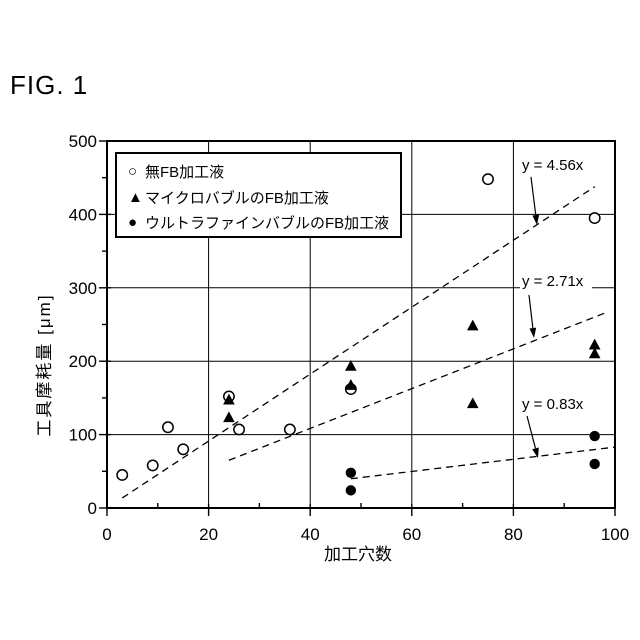  Describe the element at coordinates (83, 361) in the screenshot. I see `y-tick-label: 200` at that location.